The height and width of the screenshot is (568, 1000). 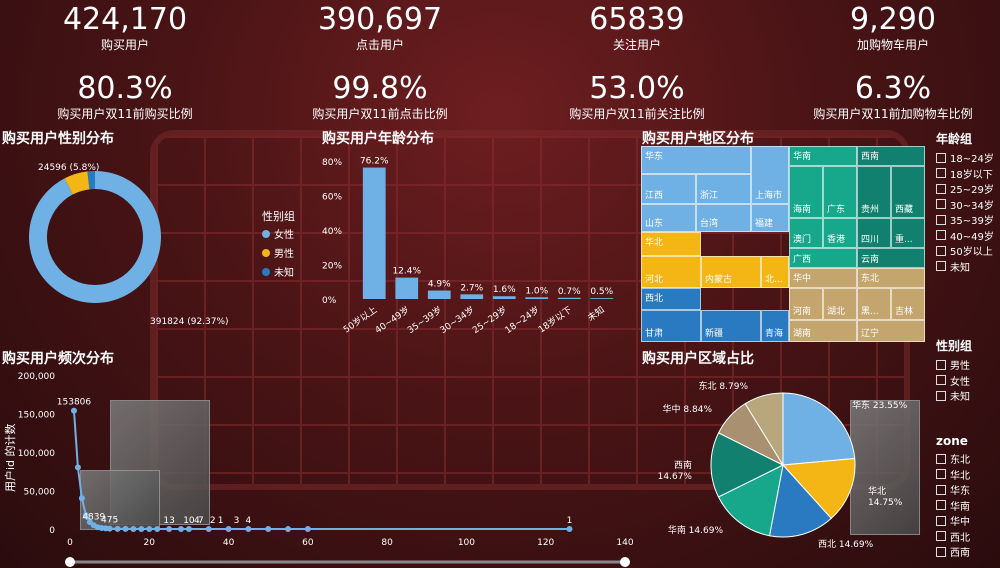 What do you see at coordinates (125, 97) in the screenshot?
I see `ratio-purchase: 80.3% 购买用户双11前购买比例` at bounding box center [125, 97].